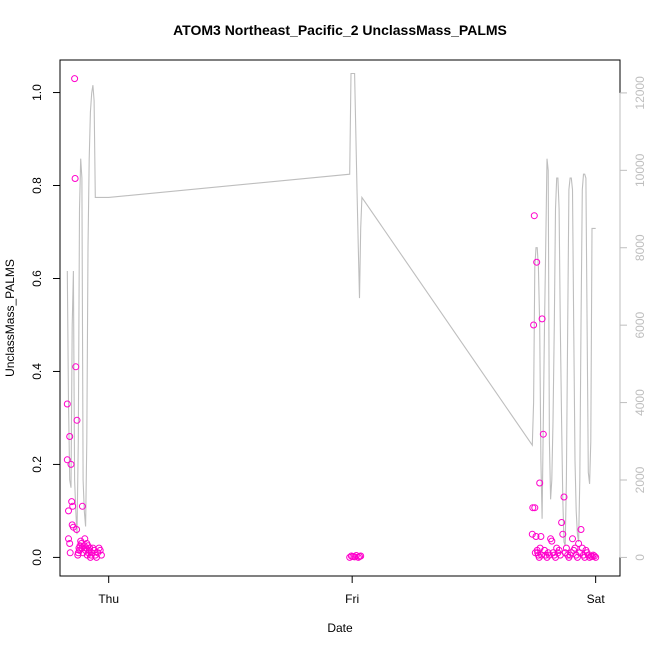  I want to click on y-tick-label: 0.0, so click(37, 557).